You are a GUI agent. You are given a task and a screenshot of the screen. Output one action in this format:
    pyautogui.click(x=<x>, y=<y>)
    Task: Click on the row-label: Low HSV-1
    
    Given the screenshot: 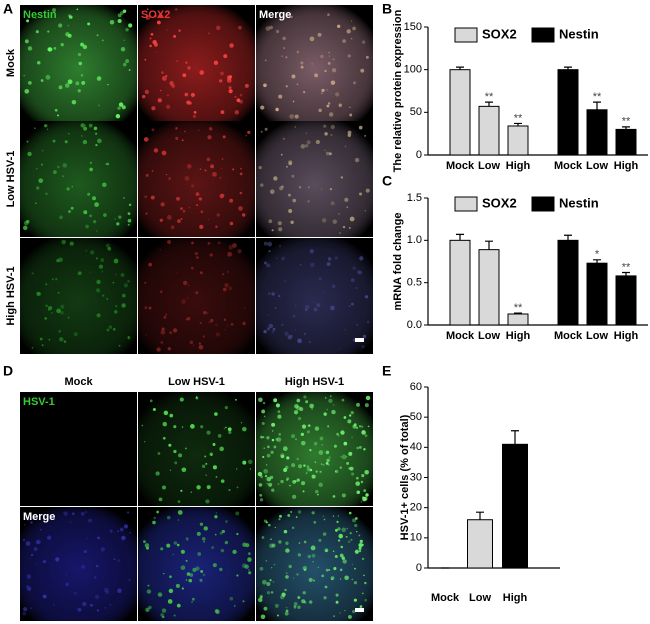 What is the action you would take?
    pyautogui.click(x=11, y=179)
    